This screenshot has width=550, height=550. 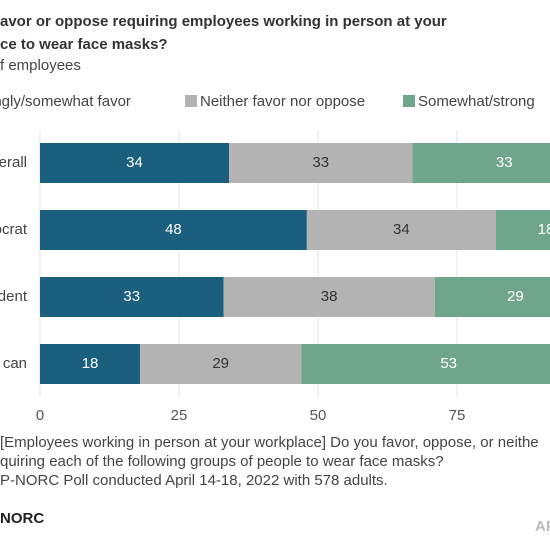 I want to click on x-tick-label: 50, so click(x=318, y=415).